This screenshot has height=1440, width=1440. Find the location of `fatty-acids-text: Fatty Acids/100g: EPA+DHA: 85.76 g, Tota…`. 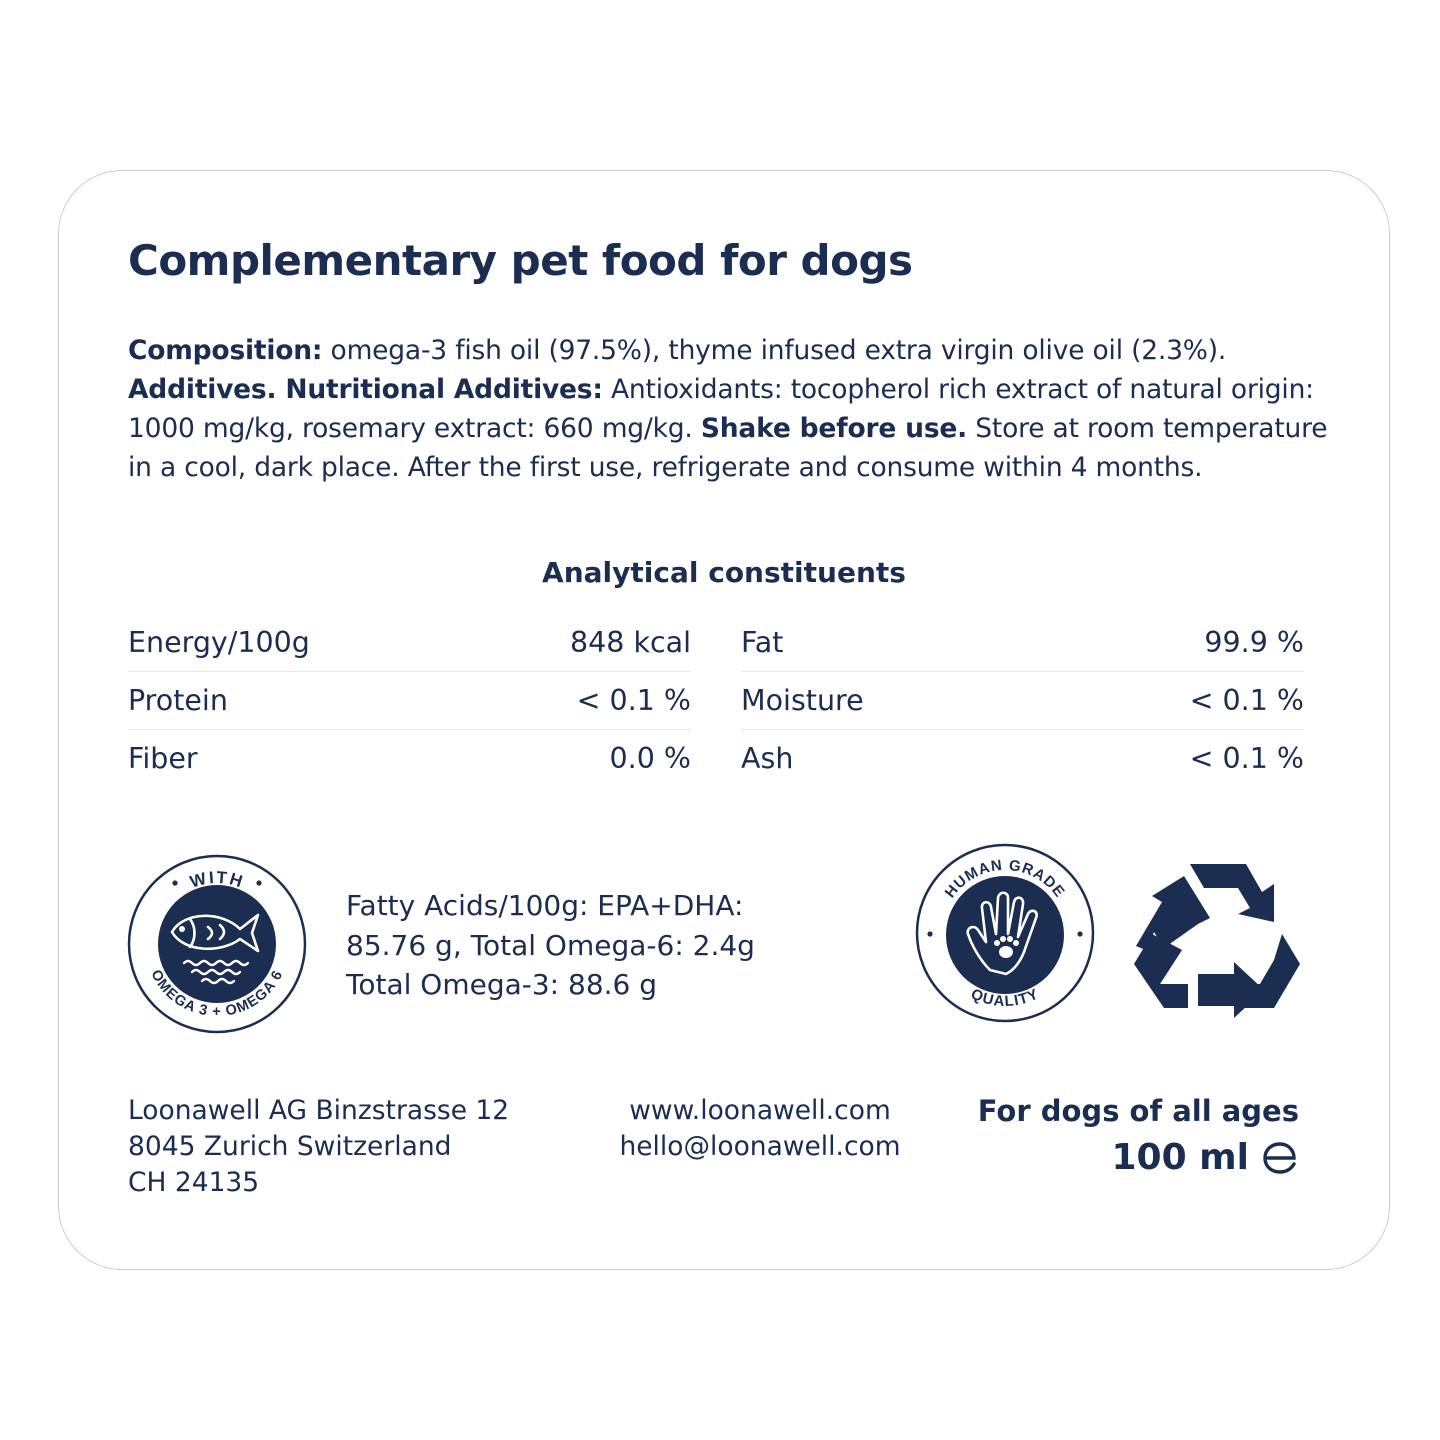

fatty-acids-text: Fatty Acids/100g: EPA+DHA: 85.76 g, Tota… is located at coordinates (550, 945).